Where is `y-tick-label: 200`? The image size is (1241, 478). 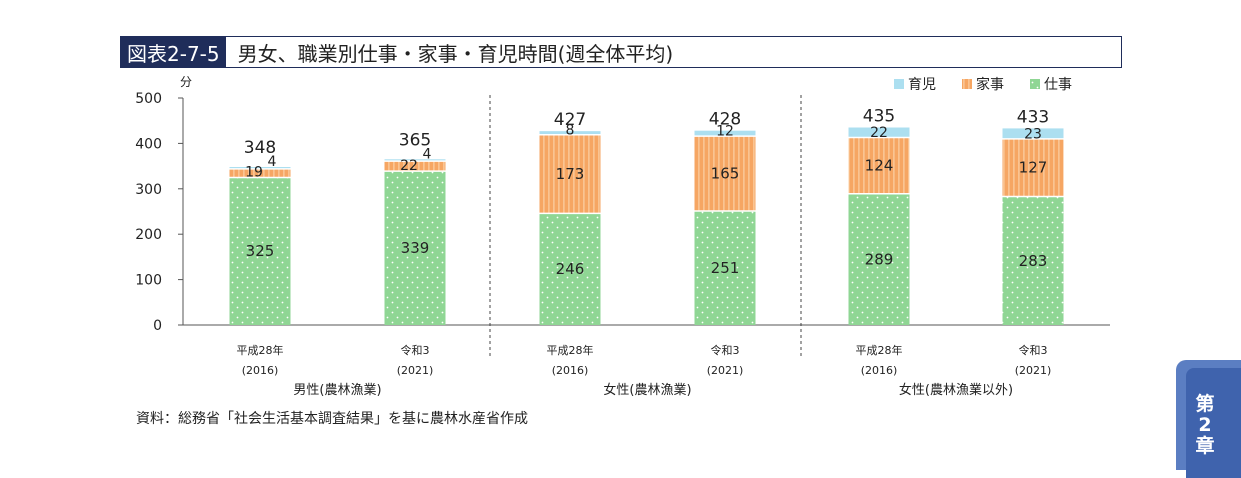 y-tick-label: 200 is located at coordinates (148, 235).